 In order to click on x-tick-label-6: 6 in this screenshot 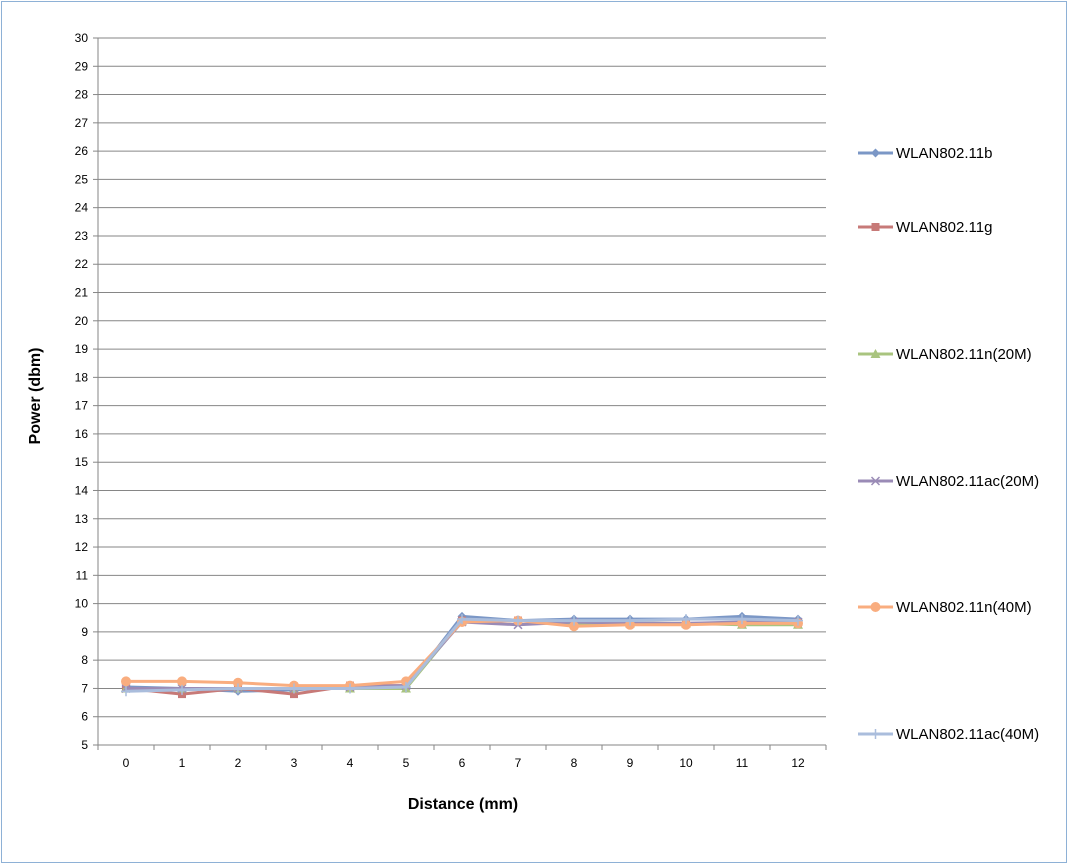, I will do `click(462, 763)`.